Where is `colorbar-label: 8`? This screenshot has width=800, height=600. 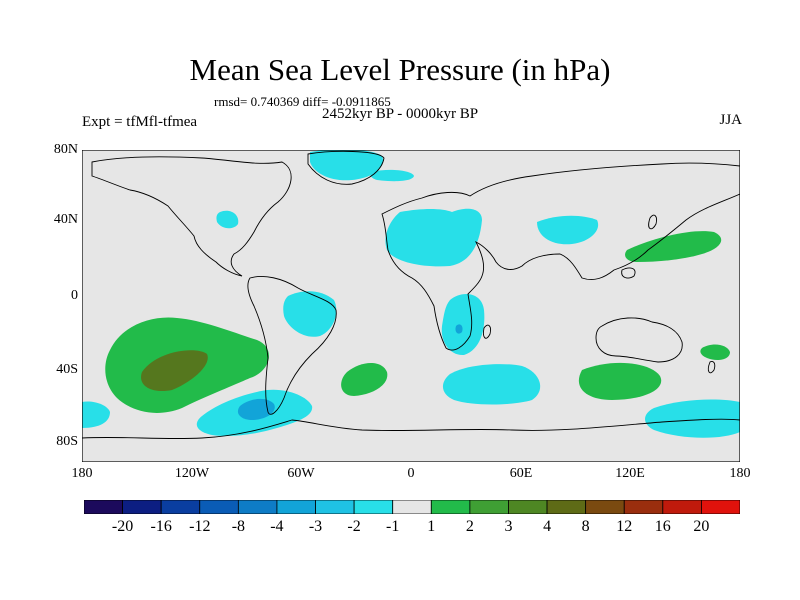
colorbar-label: 8 is located at coordinates (585, 526).